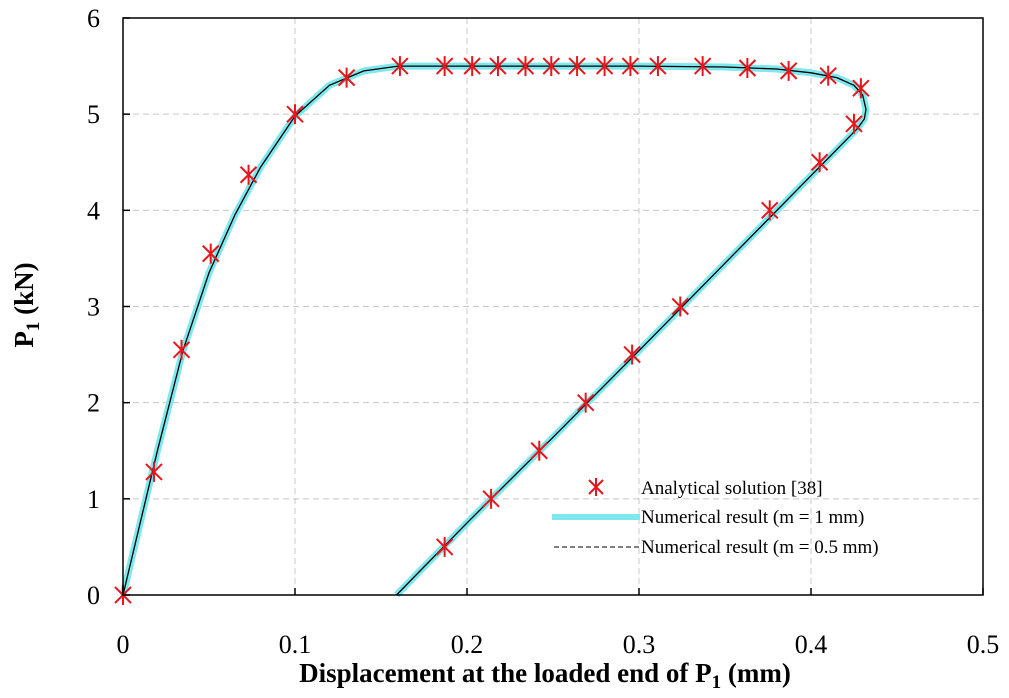  What do you see at coordinates (639, 644) in the screenshot?
I see `x-tick-label: 0.3` at bounding box center [639, 644].